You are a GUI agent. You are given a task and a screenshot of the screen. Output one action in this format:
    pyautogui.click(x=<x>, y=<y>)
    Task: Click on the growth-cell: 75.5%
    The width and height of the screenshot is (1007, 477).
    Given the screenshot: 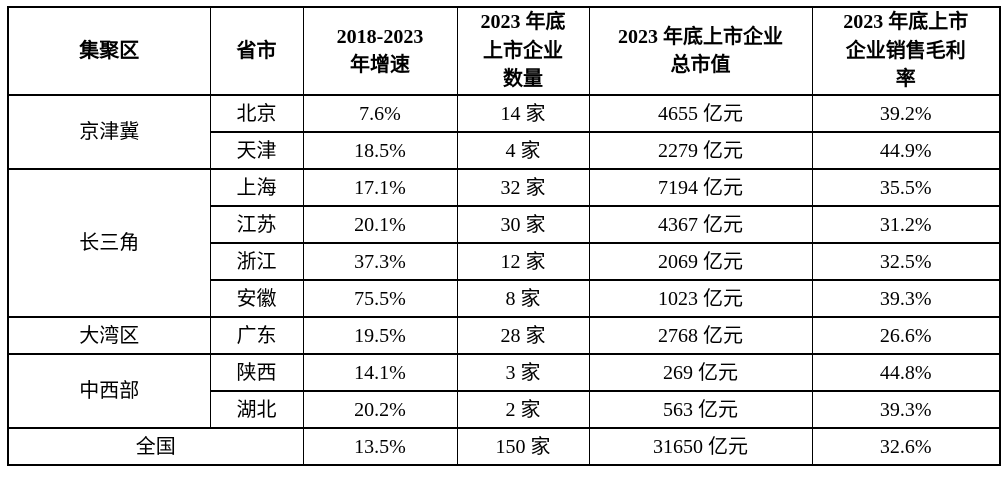 What is the action you would take?
    pyautogui.click(x=380, y=298)
    